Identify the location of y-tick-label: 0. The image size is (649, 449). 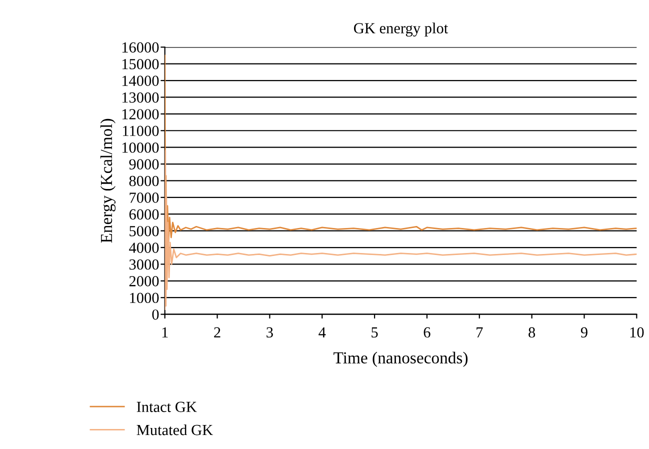
(155, 314).